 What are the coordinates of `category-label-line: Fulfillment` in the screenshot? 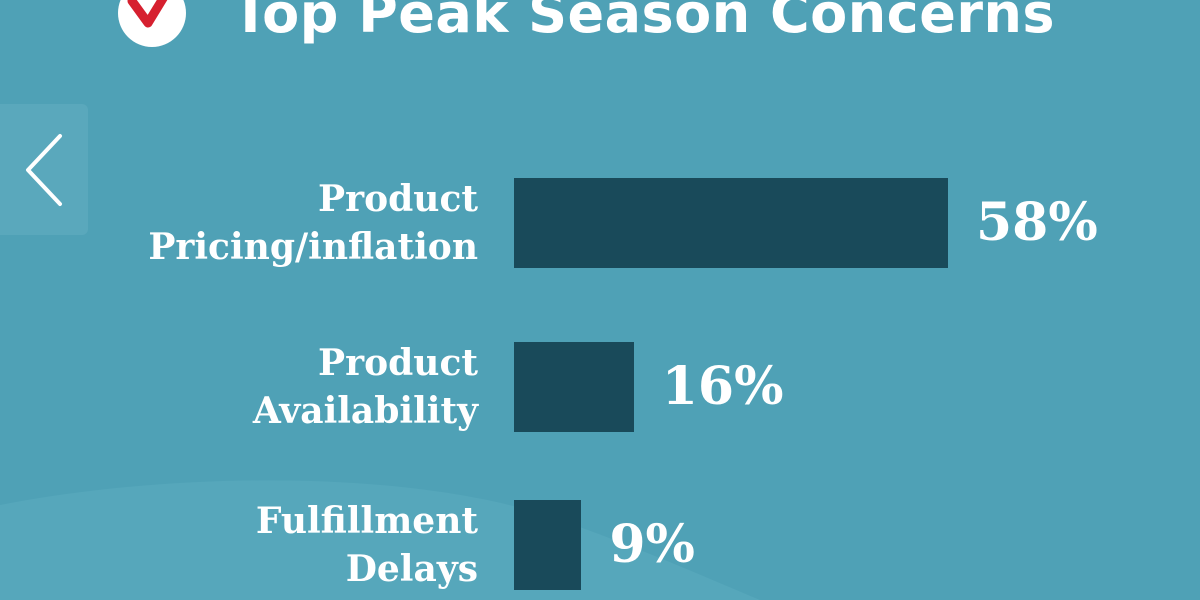 It's located at (366, 521).